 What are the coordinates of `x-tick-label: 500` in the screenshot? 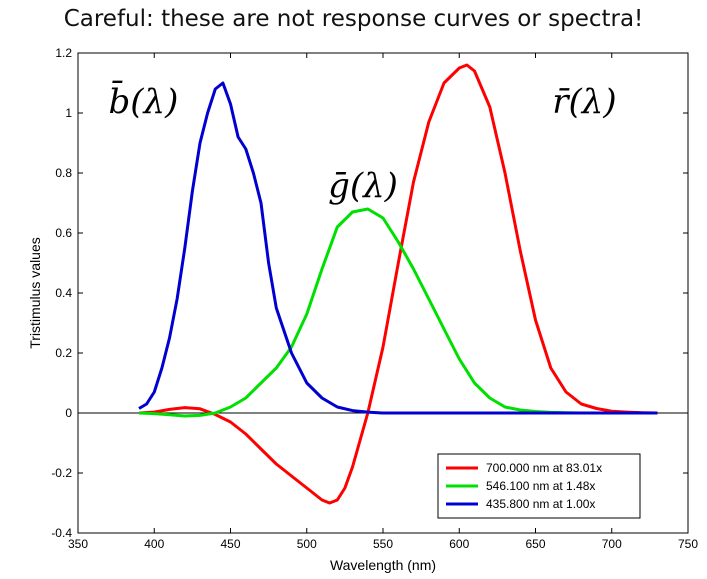 It's located at (307, 544).